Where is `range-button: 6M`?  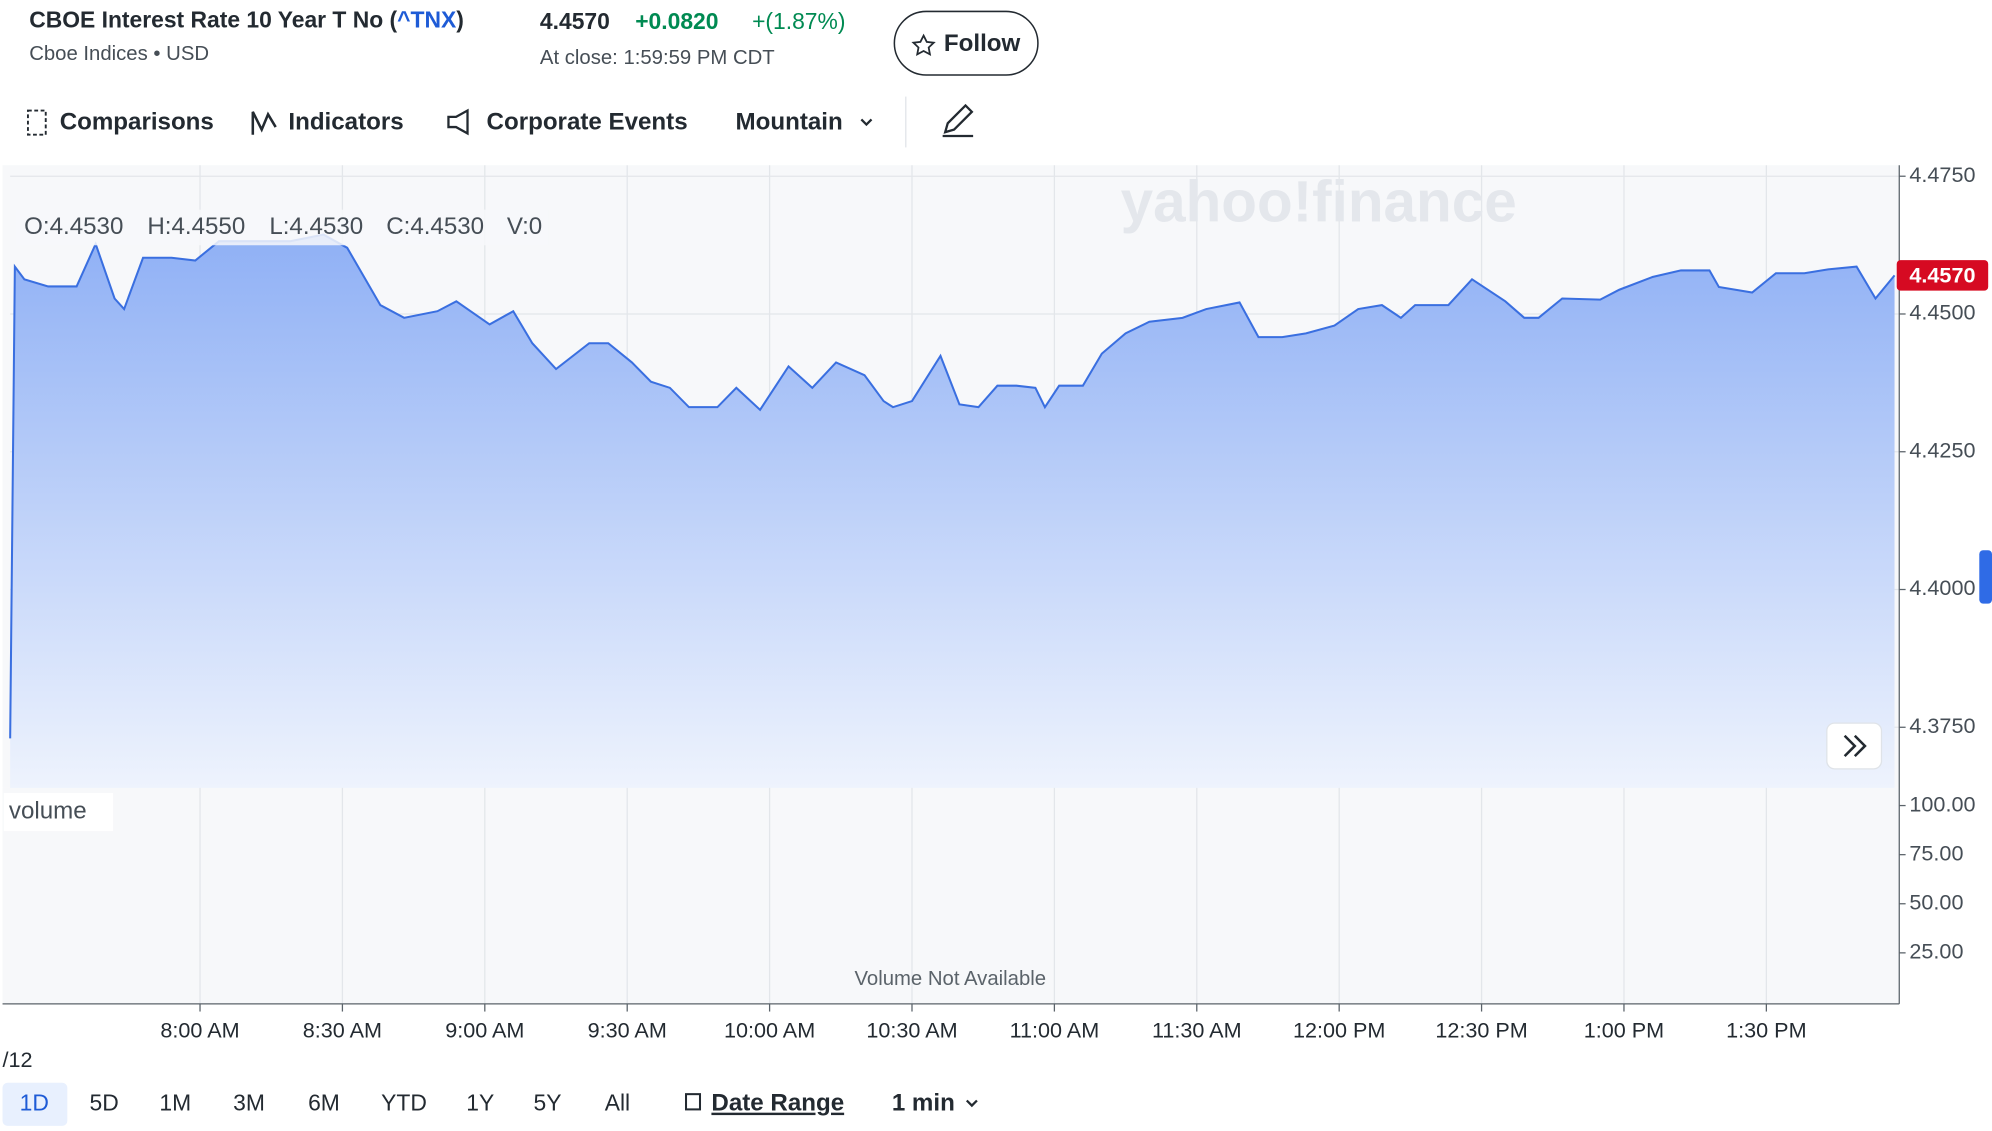
range-button: 6M is located at coordinates (324, 1102).